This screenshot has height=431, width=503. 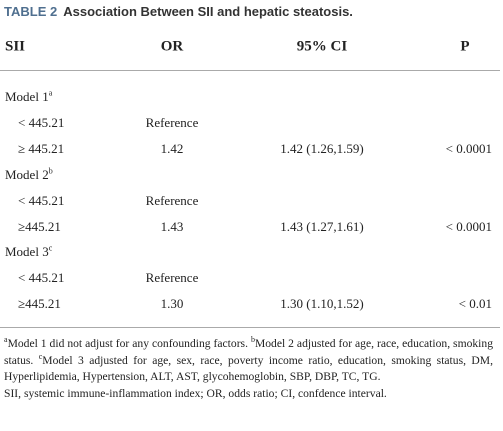 What do you see at coordinates (172, 148) in the screenshot?
I see `table-cell: 1.42` at bounding box center [172, 148].